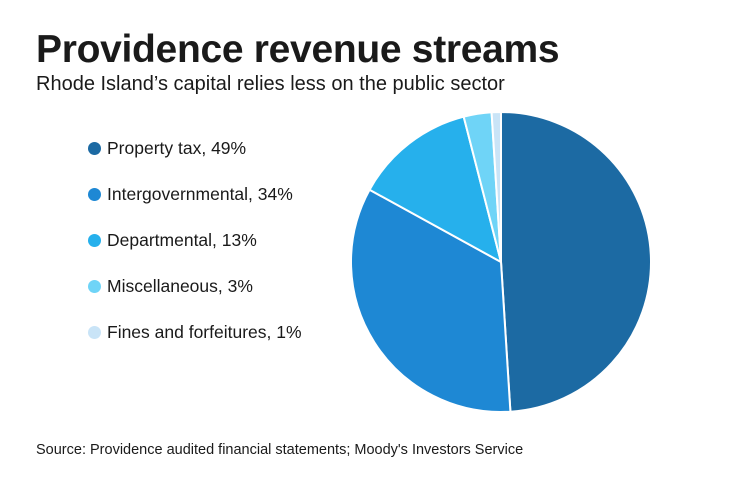 The height and width of the screenshot is (482, 740). Describe the element at coordinates (195, 299) in the screenshot. I see `legend-item-miscellaneous: Miscellaneous, 3%` at that location.